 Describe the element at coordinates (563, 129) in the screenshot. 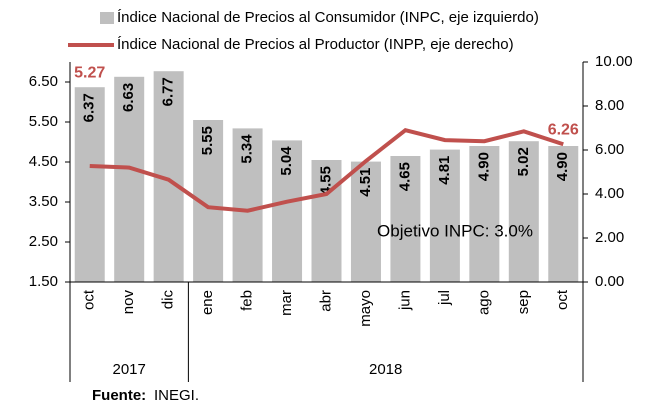

I see `line-label: 6.26` at that location.